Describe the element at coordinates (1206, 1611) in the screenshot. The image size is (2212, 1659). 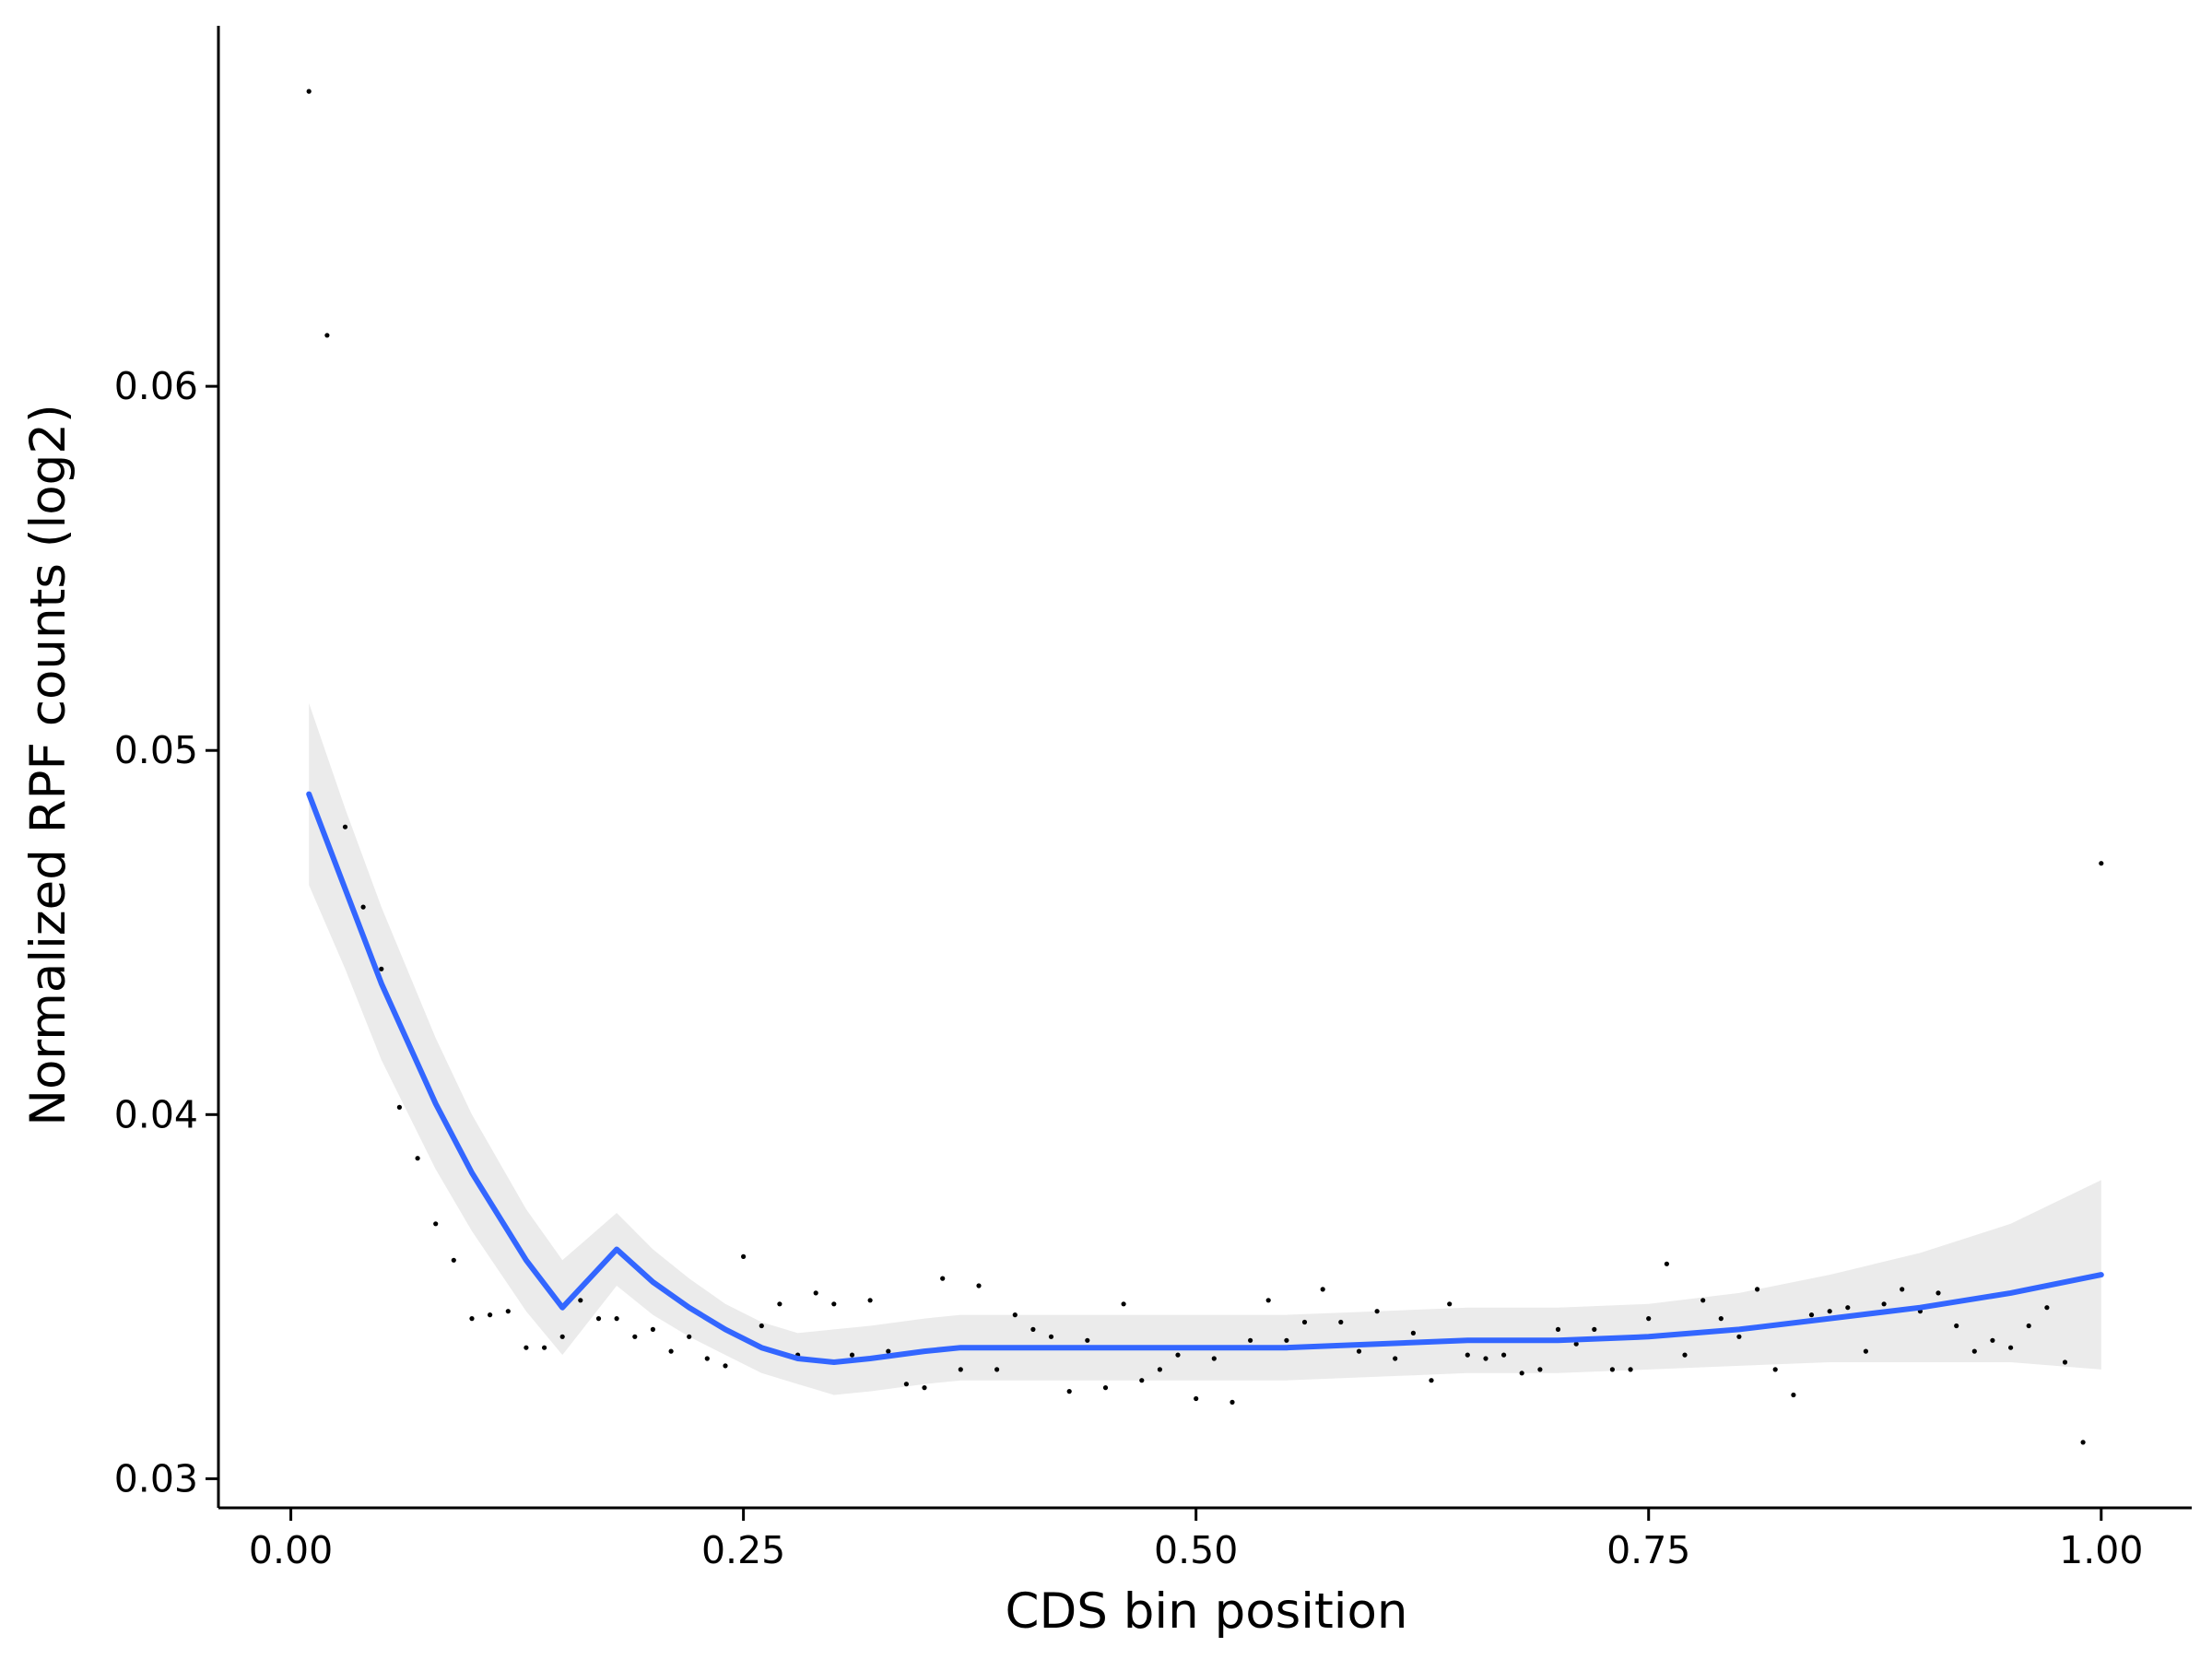
I see `x-axis-title: CDS bin position` at that location.